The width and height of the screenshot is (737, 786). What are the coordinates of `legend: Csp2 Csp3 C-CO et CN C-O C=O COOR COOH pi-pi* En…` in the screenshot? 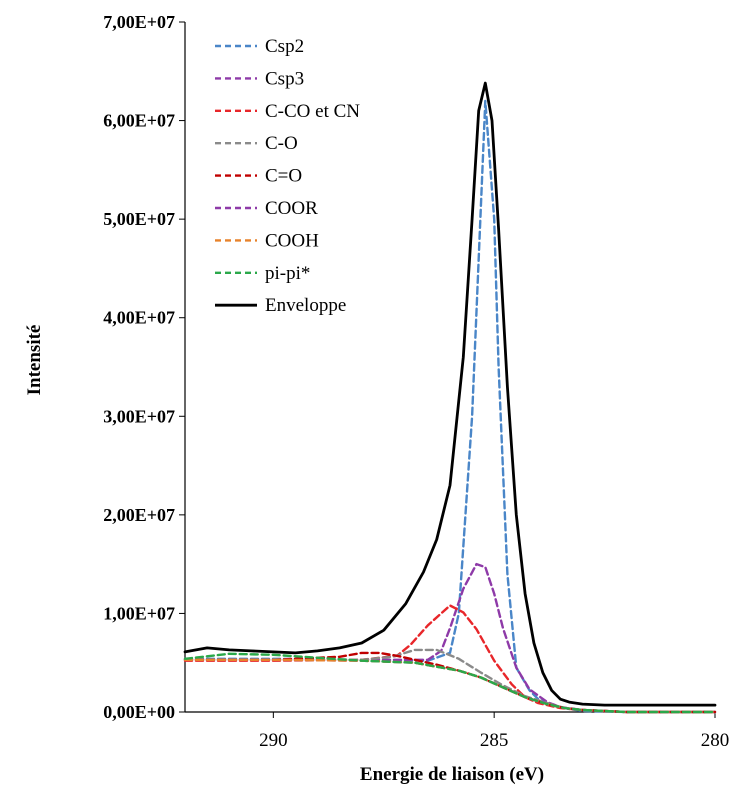 It's located at (287, 176).